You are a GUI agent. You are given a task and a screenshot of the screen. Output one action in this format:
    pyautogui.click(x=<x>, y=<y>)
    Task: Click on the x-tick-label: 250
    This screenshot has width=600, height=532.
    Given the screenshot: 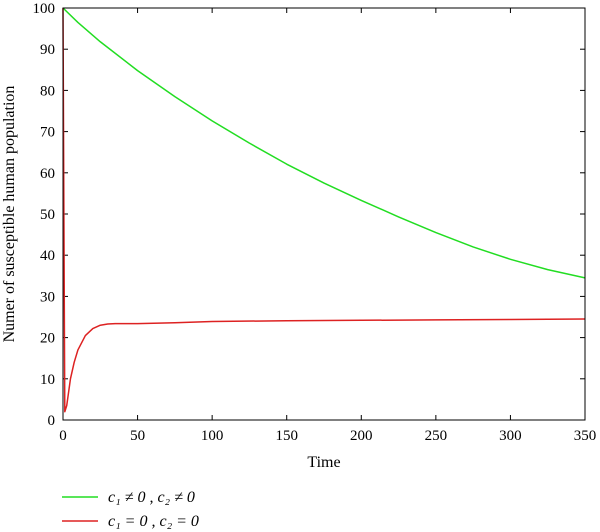 What is the action you would take?
    pyautogui.click(x=436, y=436)
    